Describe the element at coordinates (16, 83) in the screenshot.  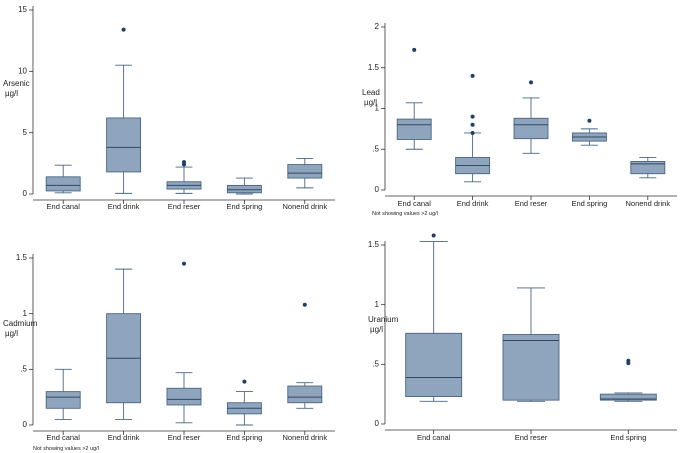
I see `y-axis-label-line: Arsenic` at that location.